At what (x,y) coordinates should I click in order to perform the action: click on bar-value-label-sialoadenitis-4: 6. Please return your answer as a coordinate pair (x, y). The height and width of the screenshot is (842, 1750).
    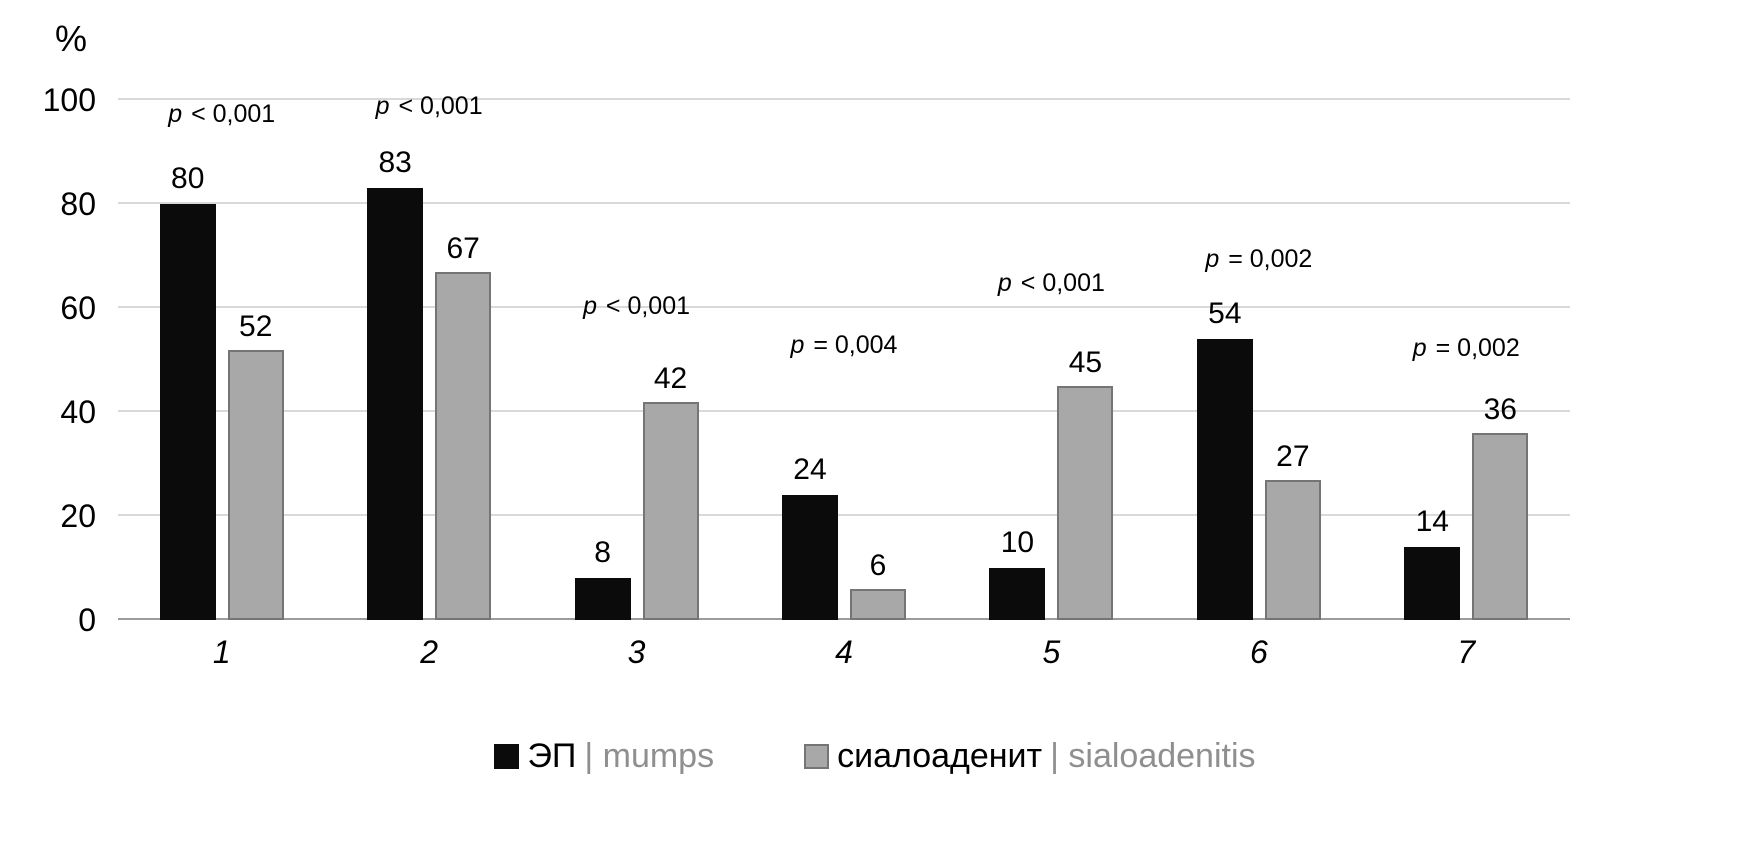
    Looking at the image, I should click on (878, 565).